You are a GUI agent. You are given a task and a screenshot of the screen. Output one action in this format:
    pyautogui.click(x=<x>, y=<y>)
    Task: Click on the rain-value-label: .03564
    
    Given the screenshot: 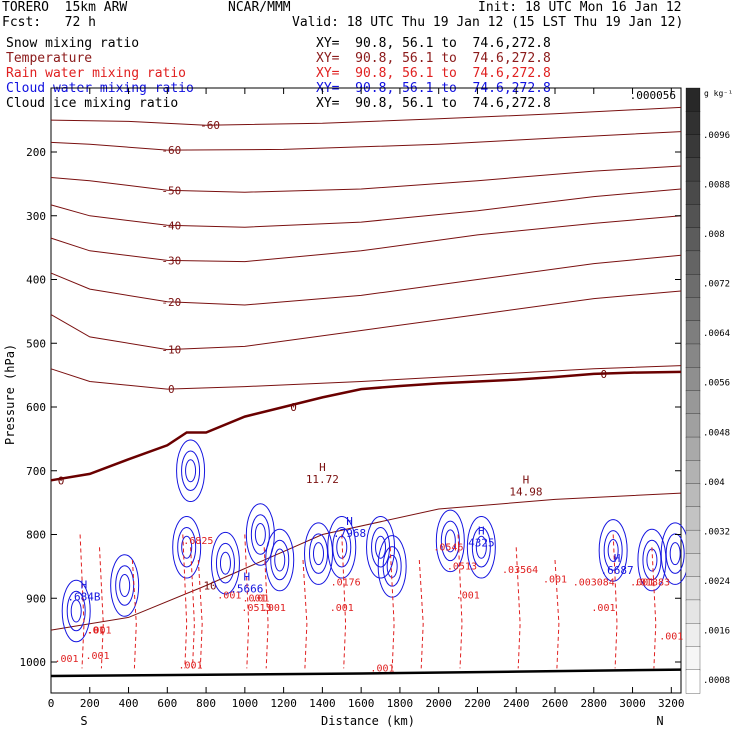 What is the action you would take?
    pyautogui.click(x=520, y=570)
    